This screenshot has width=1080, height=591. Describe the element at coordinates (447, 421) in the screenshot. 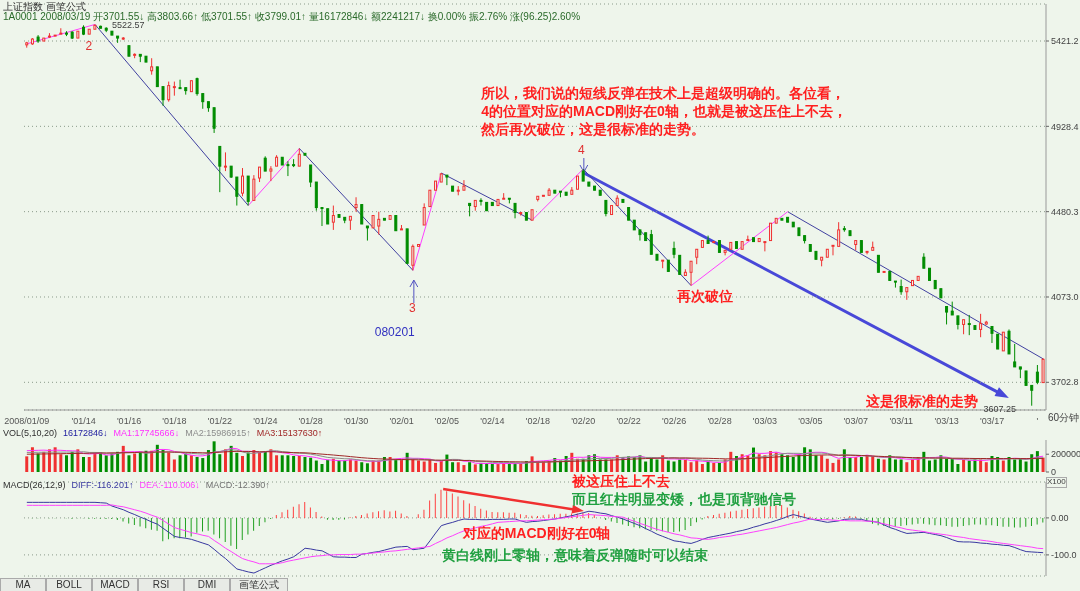

I see `x-tick-label: '02/05` at that location.